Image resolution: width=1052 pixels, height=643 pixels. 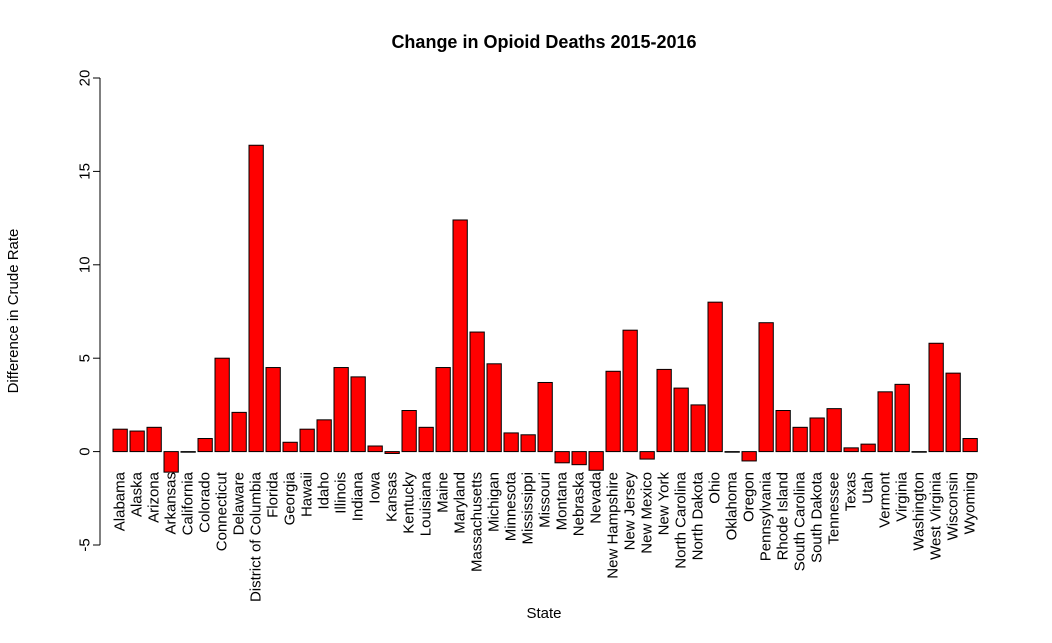 I want to click on y-tick-label: 10, so click(x=85, y=264).